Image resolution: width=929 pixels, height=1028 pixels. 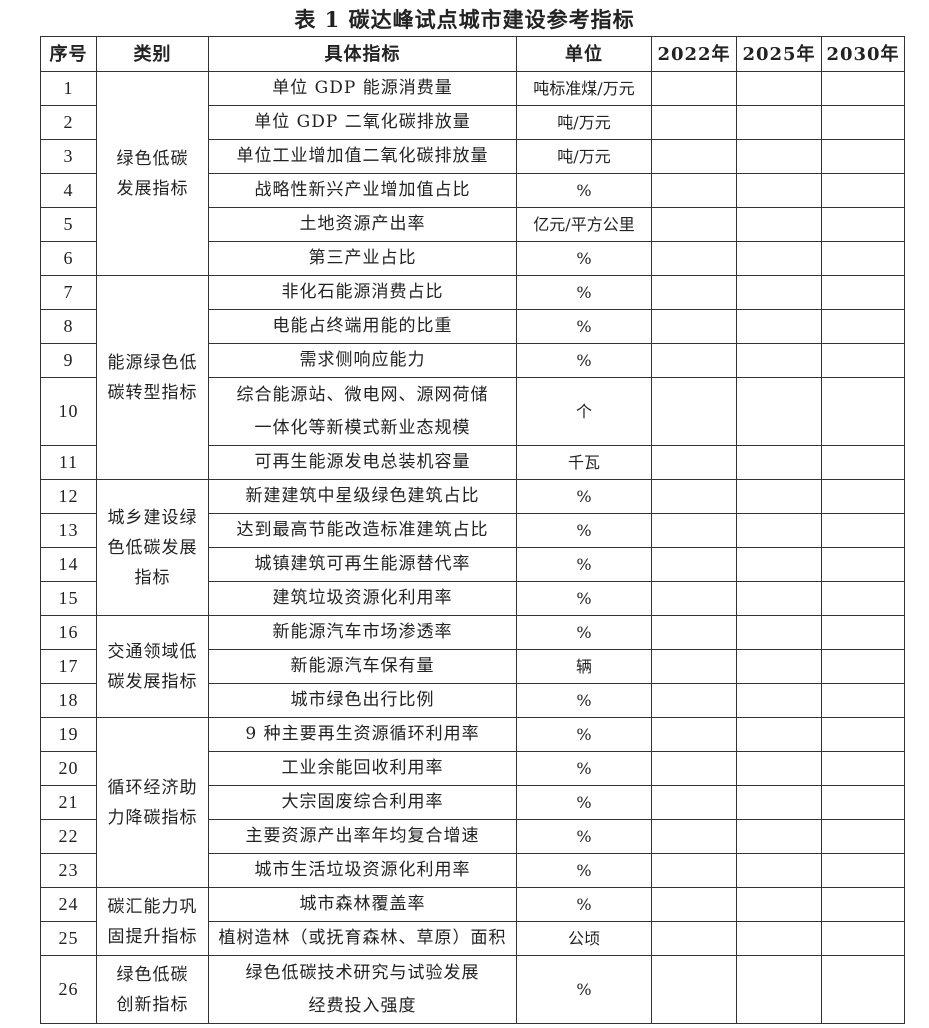 What do you see at coordinates (362, 326) in the screenshot?
I see `indicator-cell: 电能占终端用能的比重` at bounding box center [362, 326].